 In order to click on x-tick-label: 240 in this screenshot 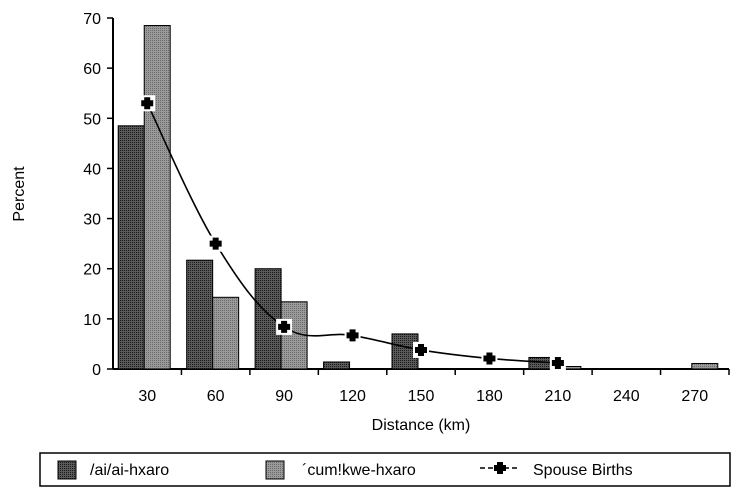, I will do `click(626, 396)`.